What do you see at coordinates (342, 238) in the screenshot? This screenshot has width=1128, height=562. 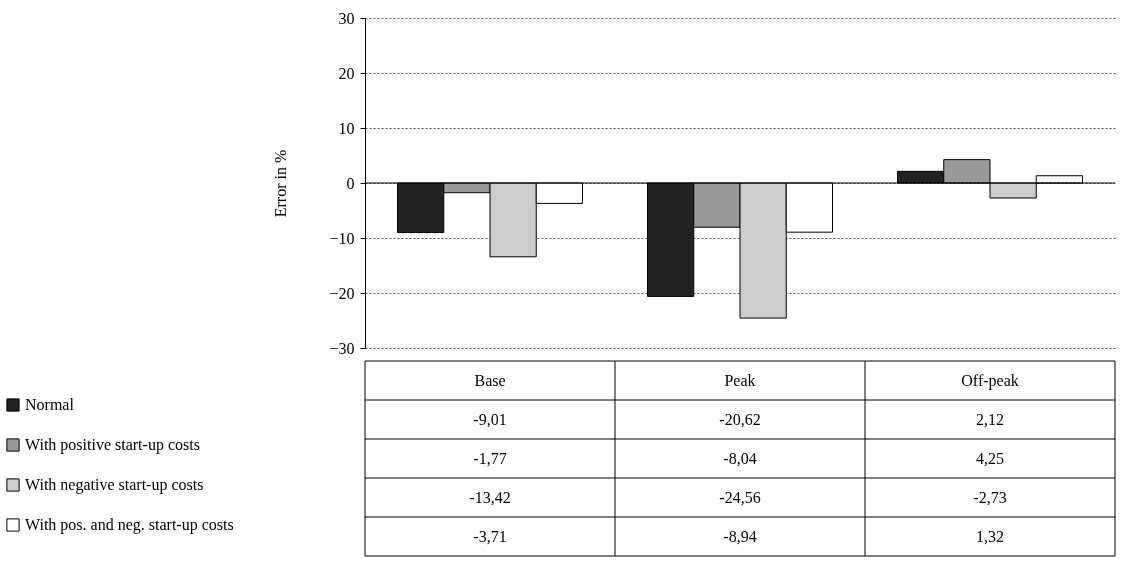 I see `y-tick-label: −10` at bounding box center [342, 238].